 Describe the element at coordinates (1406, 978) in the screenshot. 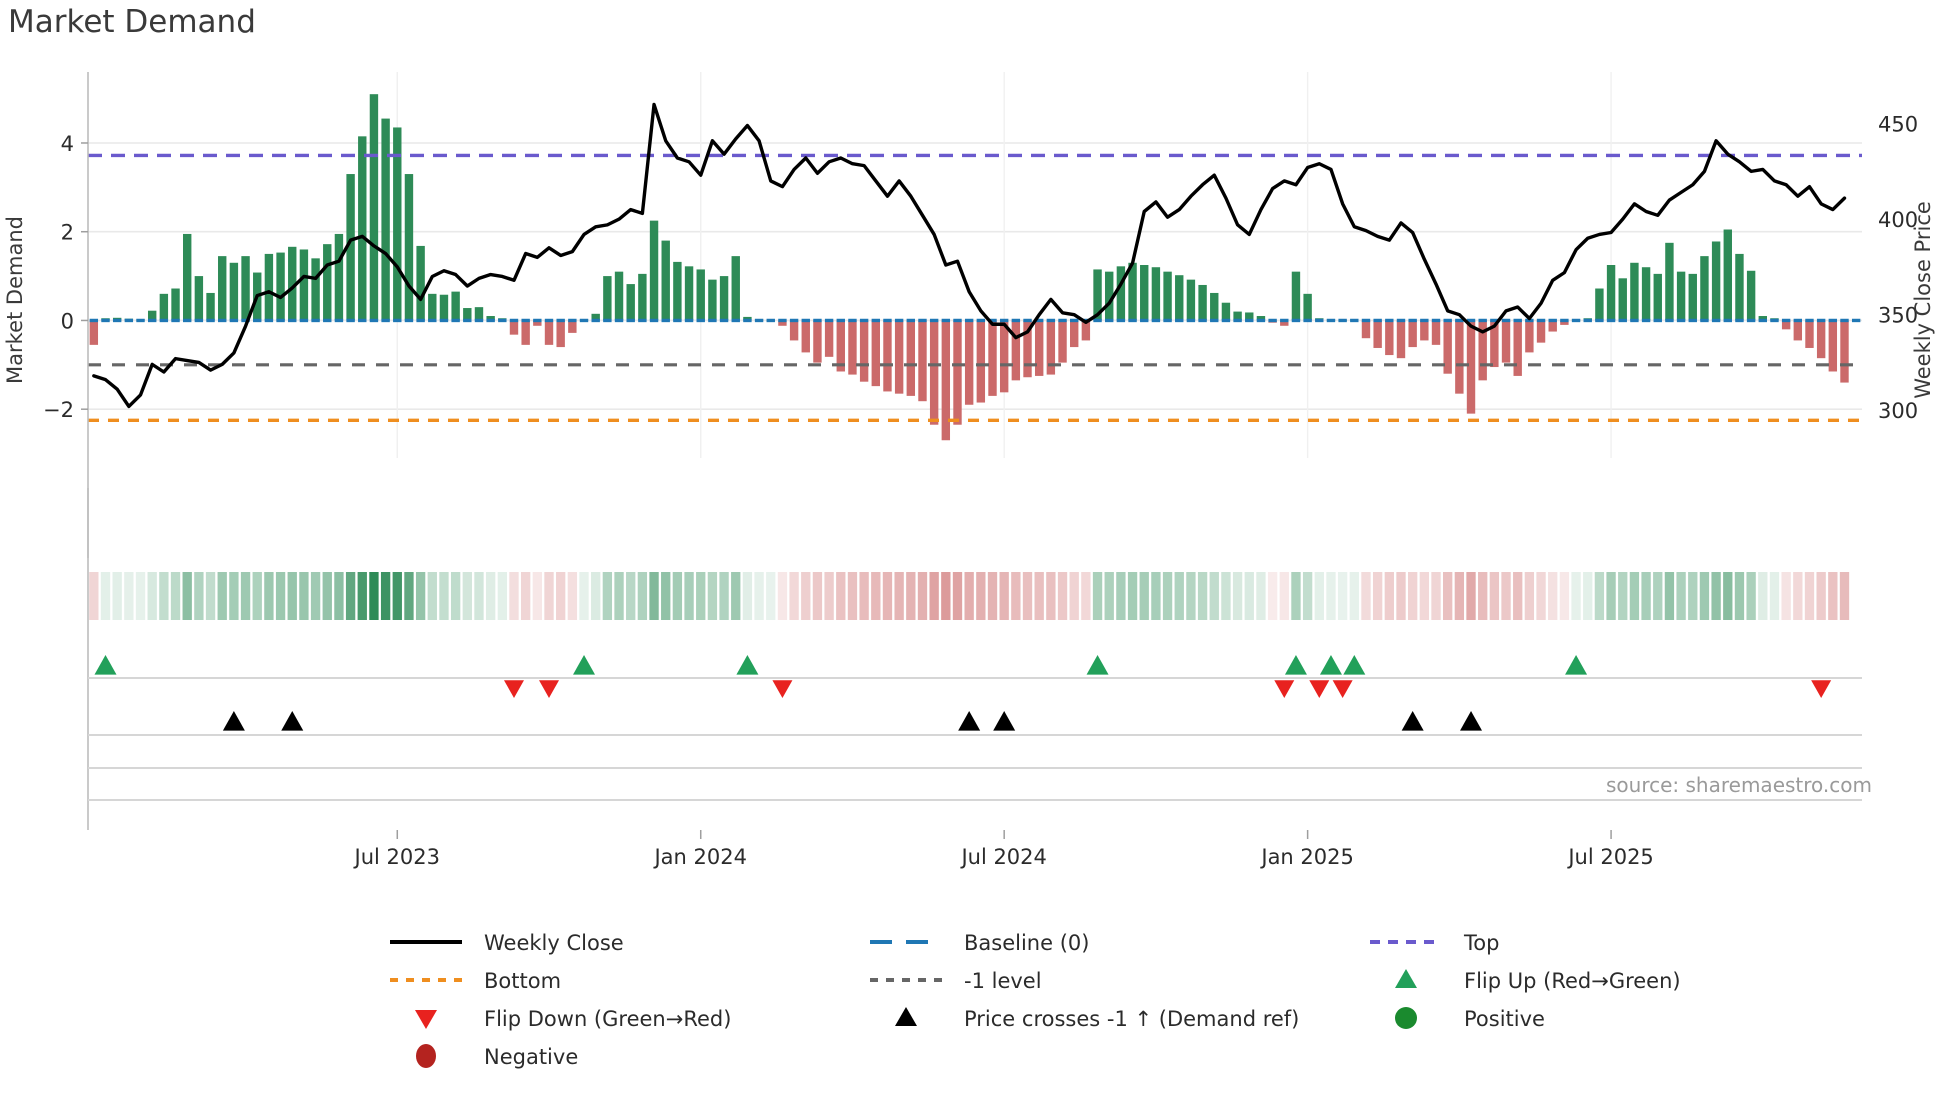

I see `legend-triangle-up-green-icon` at that location.